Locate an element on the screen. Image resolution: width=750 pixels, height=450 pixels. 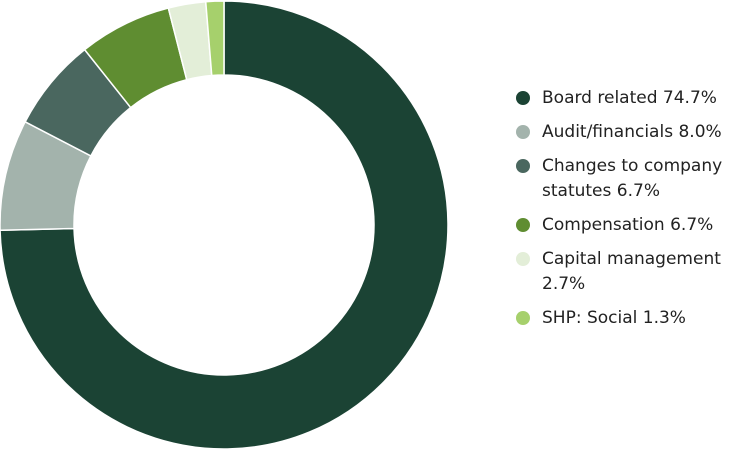
legend-label: SHP: Social is located at coordinates (590, 318).